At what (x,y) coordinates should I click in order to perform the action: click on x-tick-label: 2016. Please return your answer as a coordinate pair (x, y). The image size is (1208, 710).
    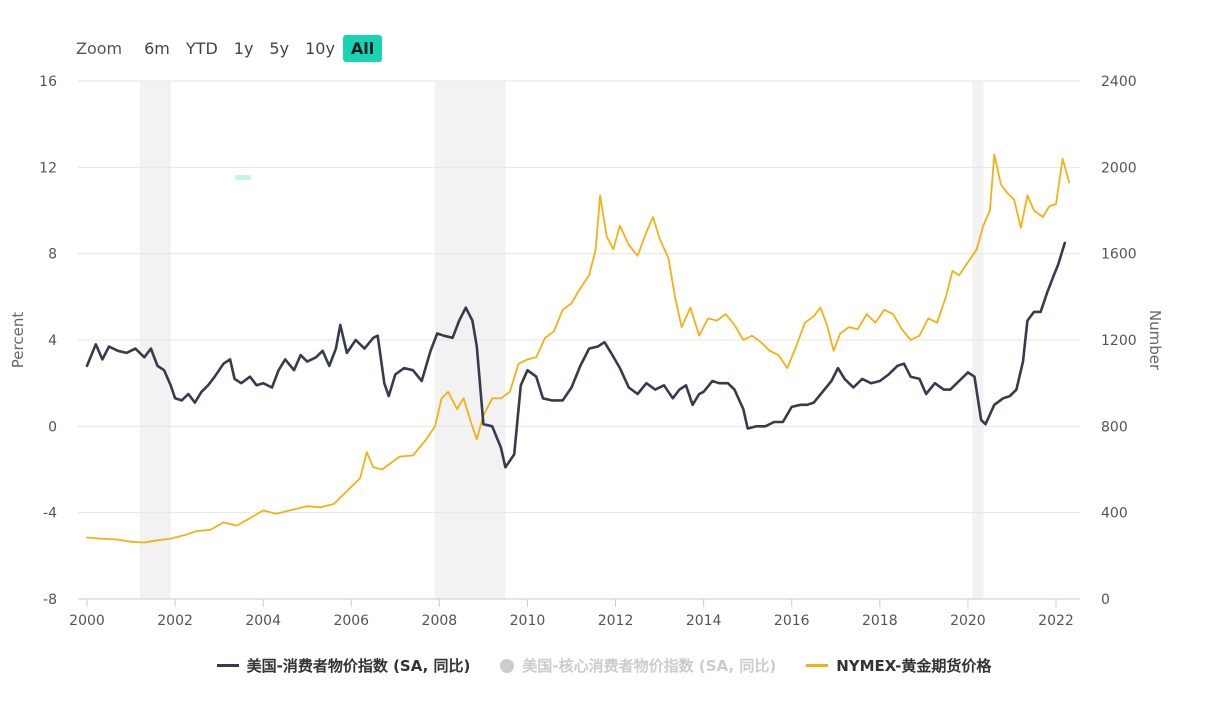
    Looking at the image, I should click on (792, 621).